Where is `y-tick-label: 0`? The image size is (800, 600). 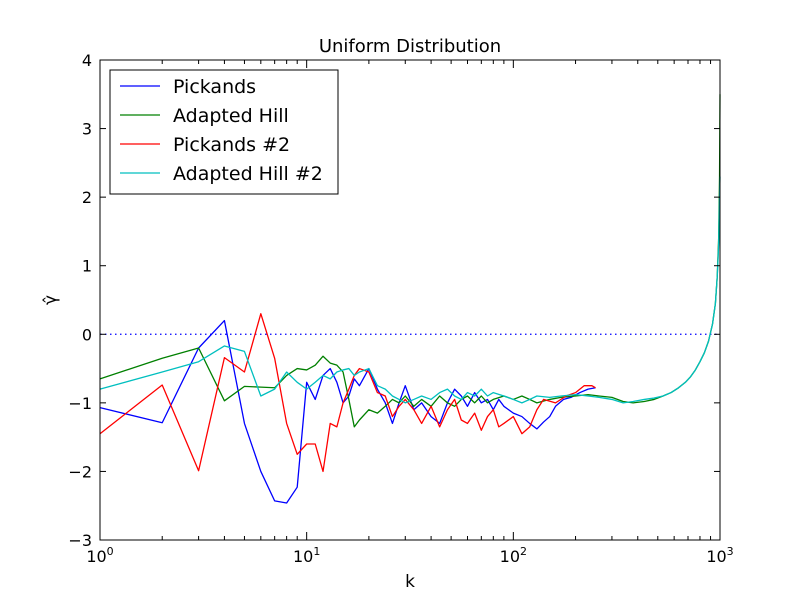 y-tick-label: 0 is located at coordinates (87, 334).